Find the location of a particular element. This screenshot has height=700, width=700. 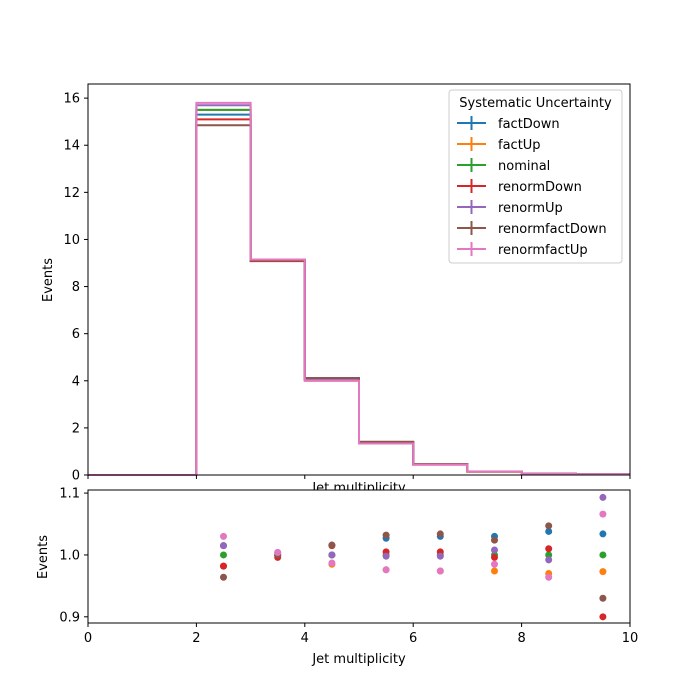

legend-entry-renormfactDown: renormfactDown is located at coordinates (532, 229).